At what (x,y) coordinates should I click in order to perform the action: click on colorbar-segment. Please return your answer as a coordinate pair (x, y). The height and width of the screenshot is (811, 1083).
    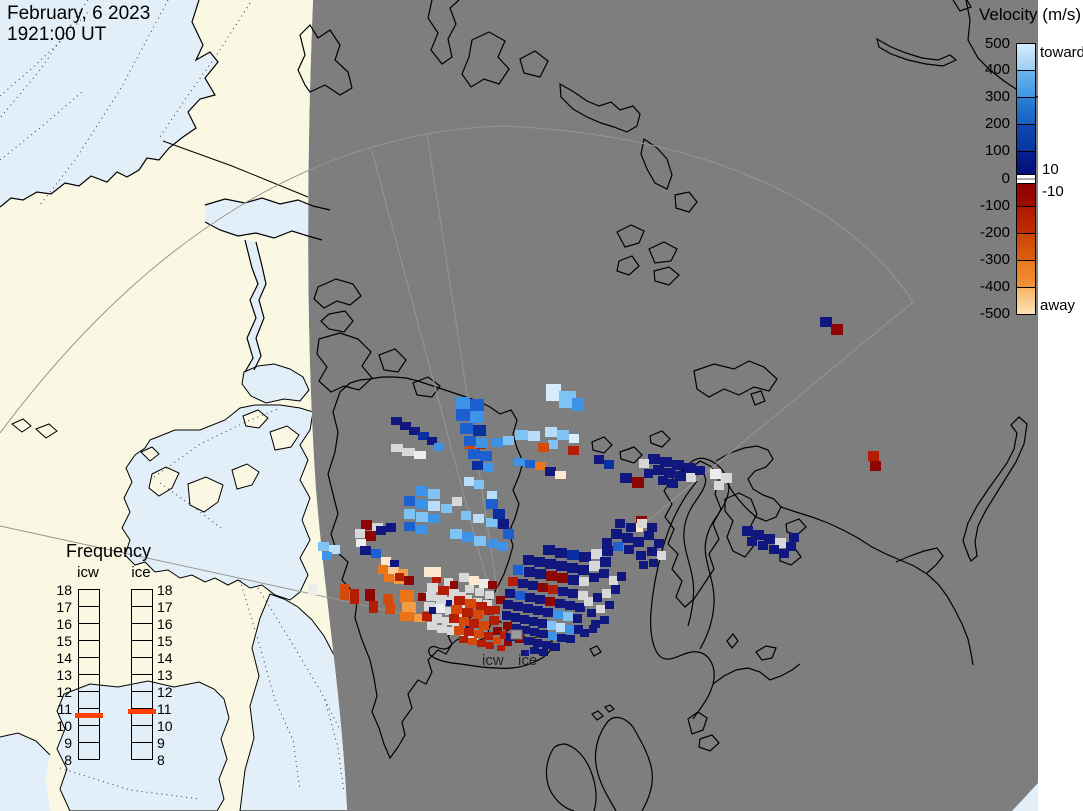
    Looking at the image, I should click on (1026, 246).